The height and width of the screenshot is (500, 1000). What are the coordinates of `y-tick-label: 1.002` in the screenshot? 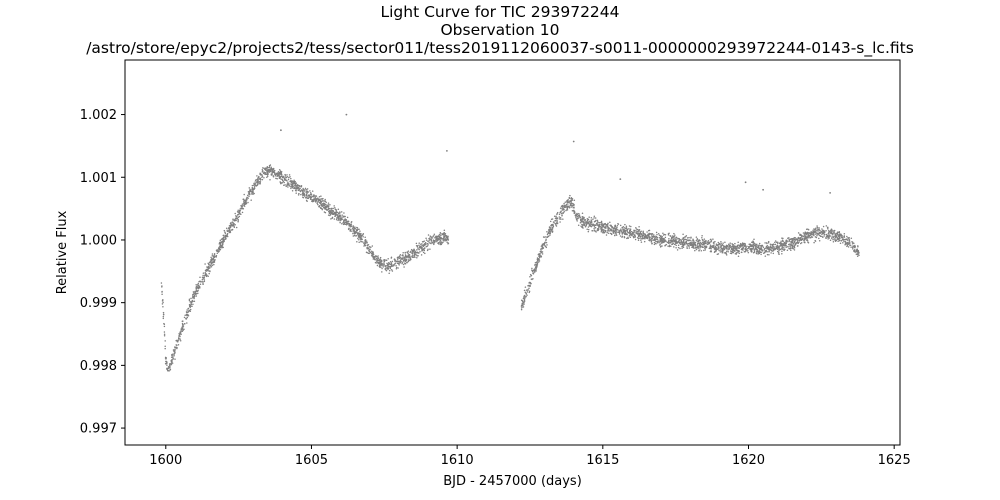 It's located at (98, 115).